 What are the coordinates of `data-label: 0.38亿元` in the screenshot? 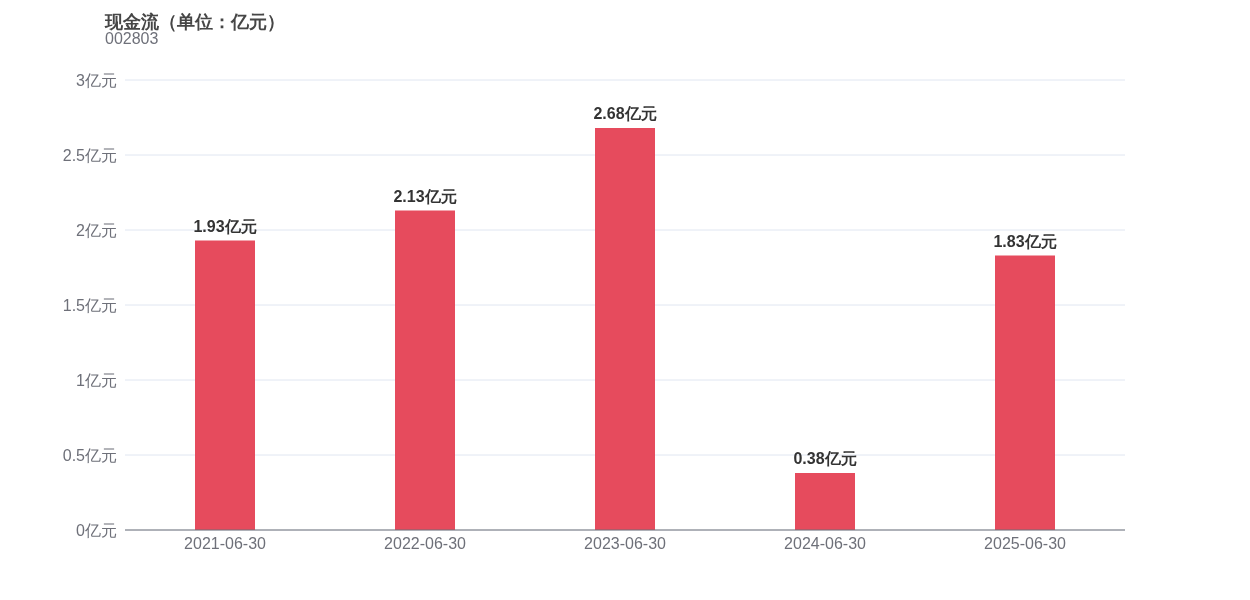 It's located at (825, 458).